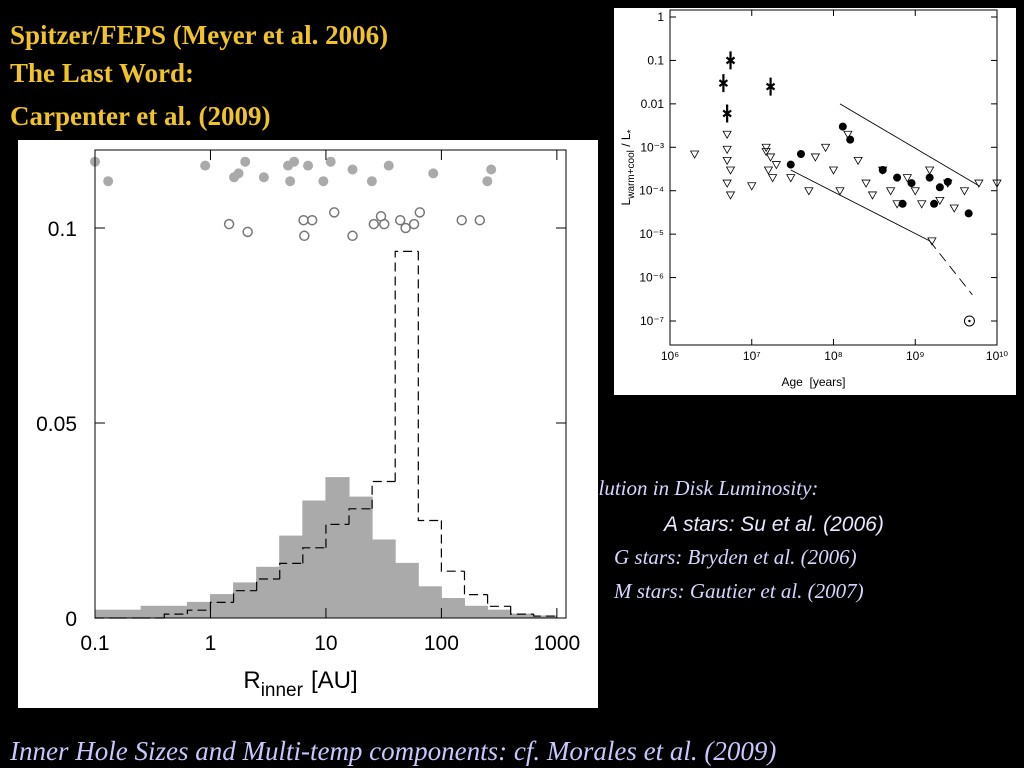  Describe the element at coordinates (631, 131) in the screenshot. I see `label-part: *` at that location.